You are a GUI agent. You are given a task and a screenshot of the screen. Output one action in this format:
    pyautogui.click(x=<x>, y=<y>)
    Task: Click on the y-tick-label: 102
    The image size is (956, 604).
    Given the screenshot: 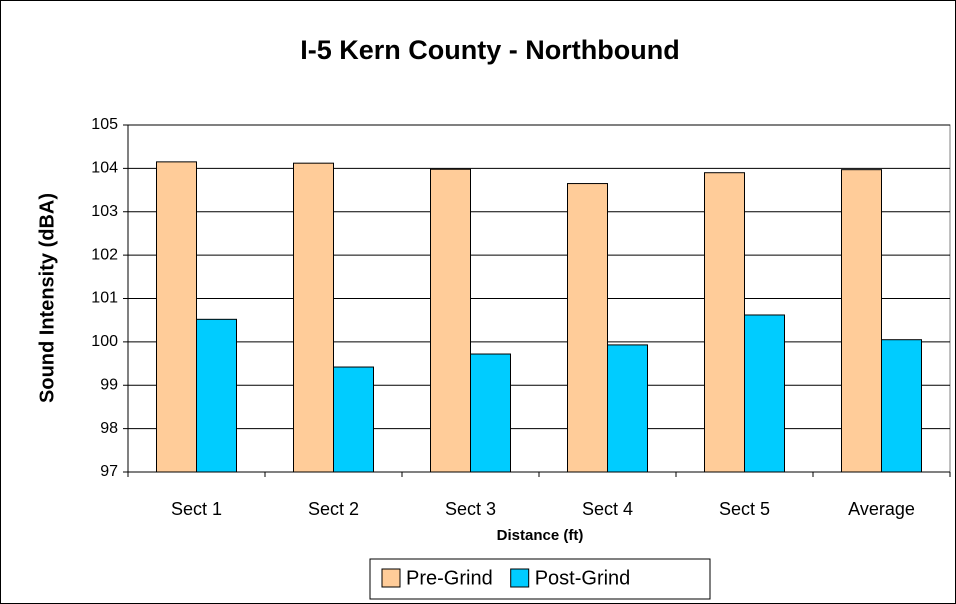 What is the action you would take?
    pyautogui.click(x=104, y=254)
    